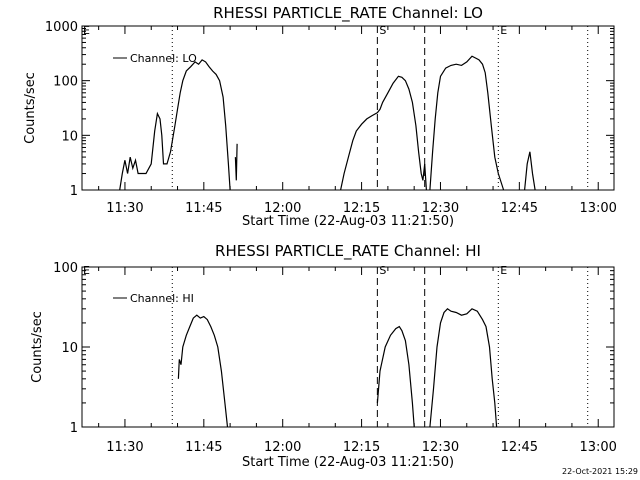 Image resolution: width=640 pixels, height=480 pixels. Describe the element at coordinates (86, 30) in the screenshot. I see `panel1-edge-marker-label: E` at that location.